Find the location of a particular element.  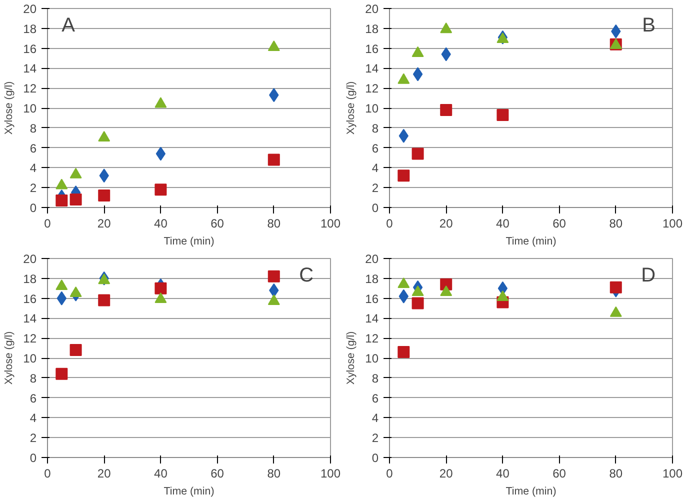

annotation: A is located at coordinates (69, 25).